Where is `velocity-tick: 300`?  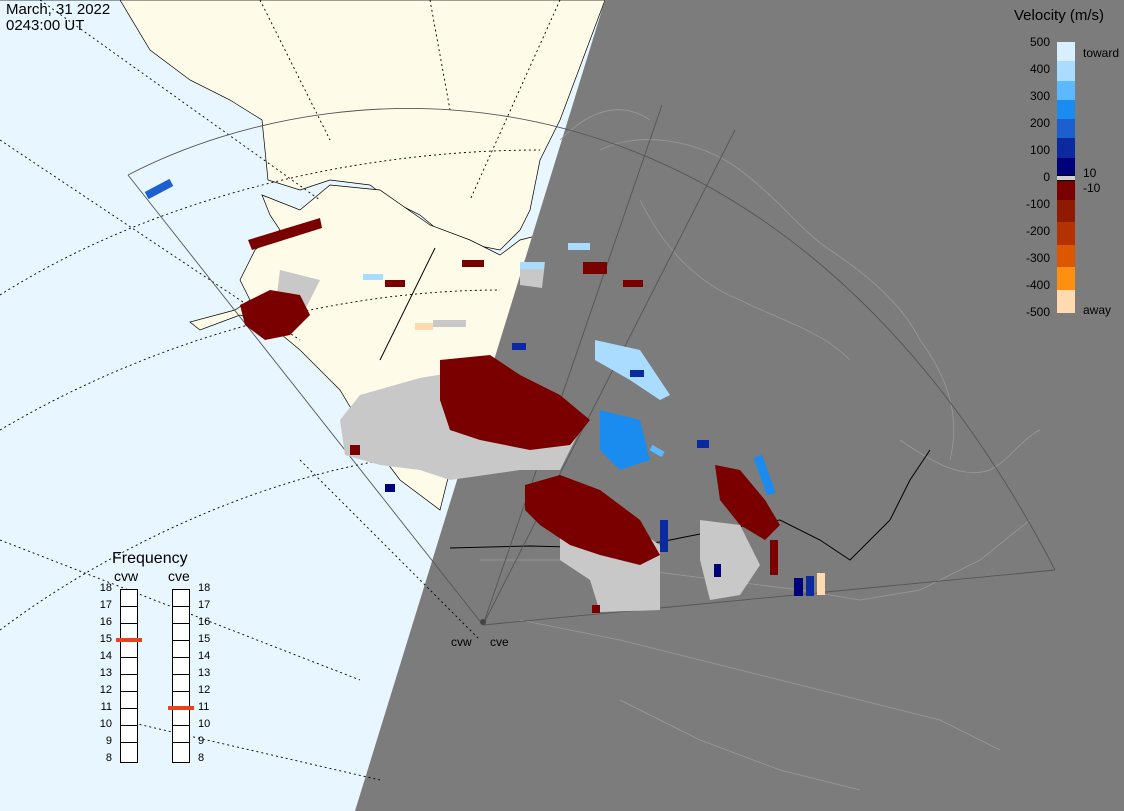
velocity-tick: 300 is located at coordinates (1039, 96).